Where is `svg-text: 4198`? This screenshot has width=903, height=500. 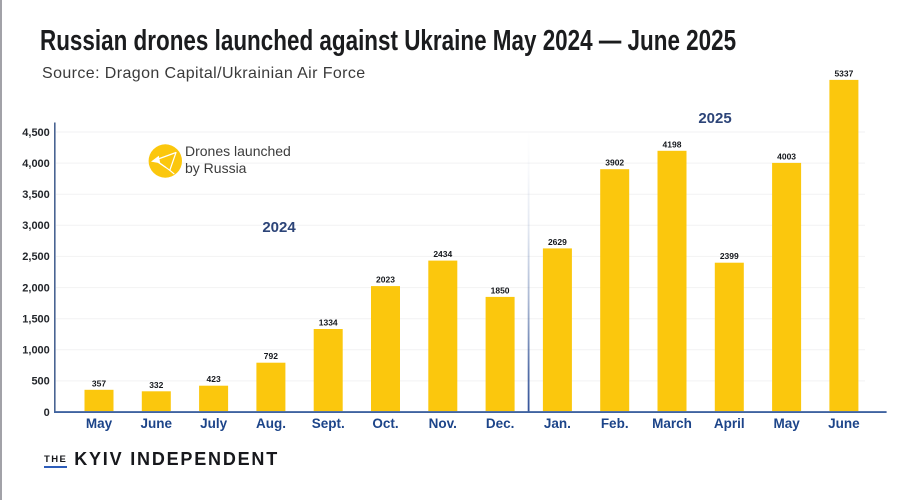 svg-text: 4198 is located at coordinates (672, 144).